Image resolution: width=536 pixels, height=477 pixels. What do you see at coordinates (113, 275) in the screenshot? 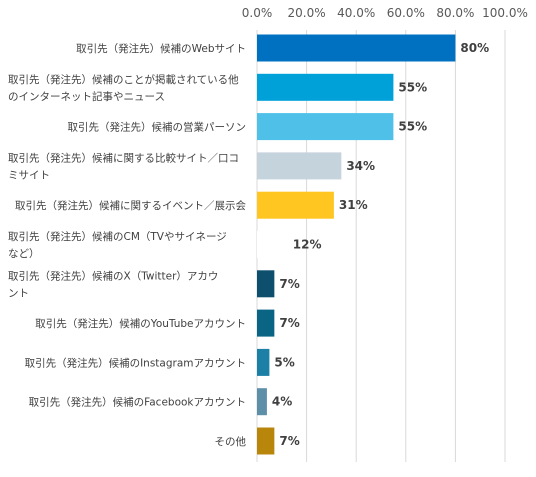
I see `category-label: 取引先（発注先）候補のX（Twitter）アカウ` at bounding box center [113, 275].